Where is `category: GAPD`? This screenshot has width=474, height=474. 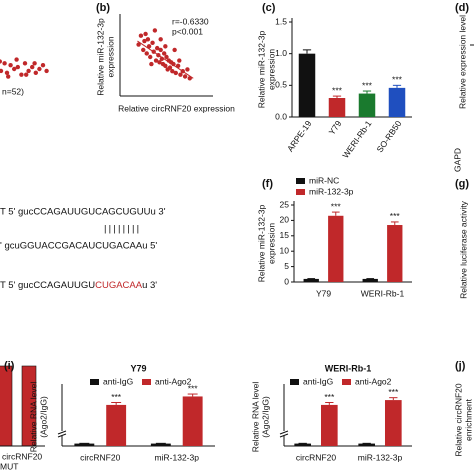 category: GAPD is located at coordinates (457, 160).